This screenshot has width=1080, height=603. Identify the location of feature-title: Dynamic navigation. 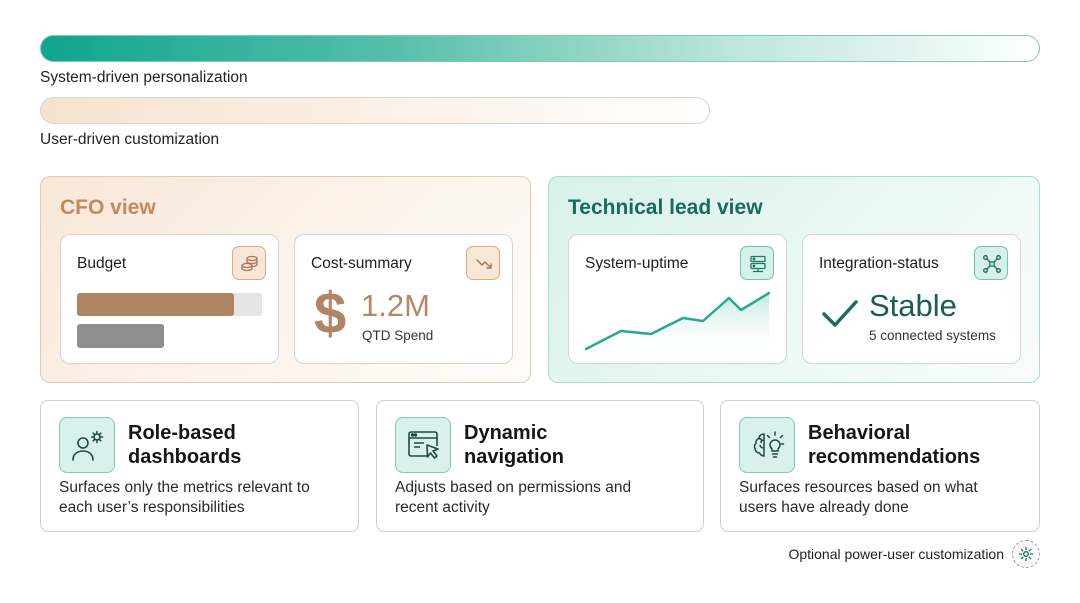
(579, 445).